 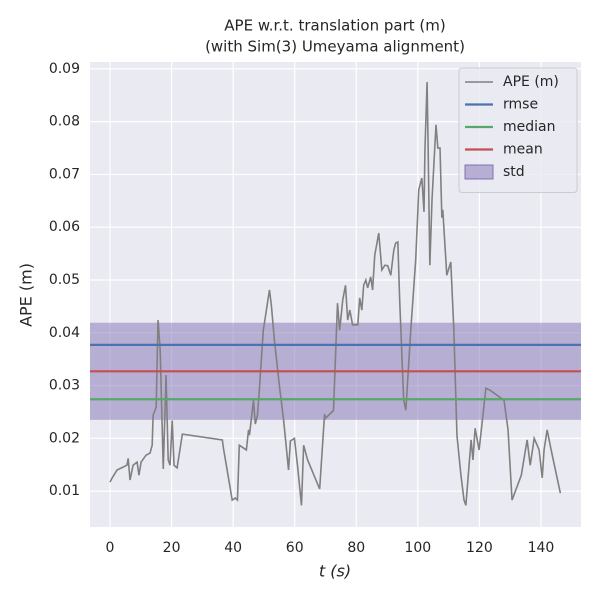 What do you see at coordinates (523, 150) in the screenshot?
I see `legend-label: mean` at bounding box center [523, 150].